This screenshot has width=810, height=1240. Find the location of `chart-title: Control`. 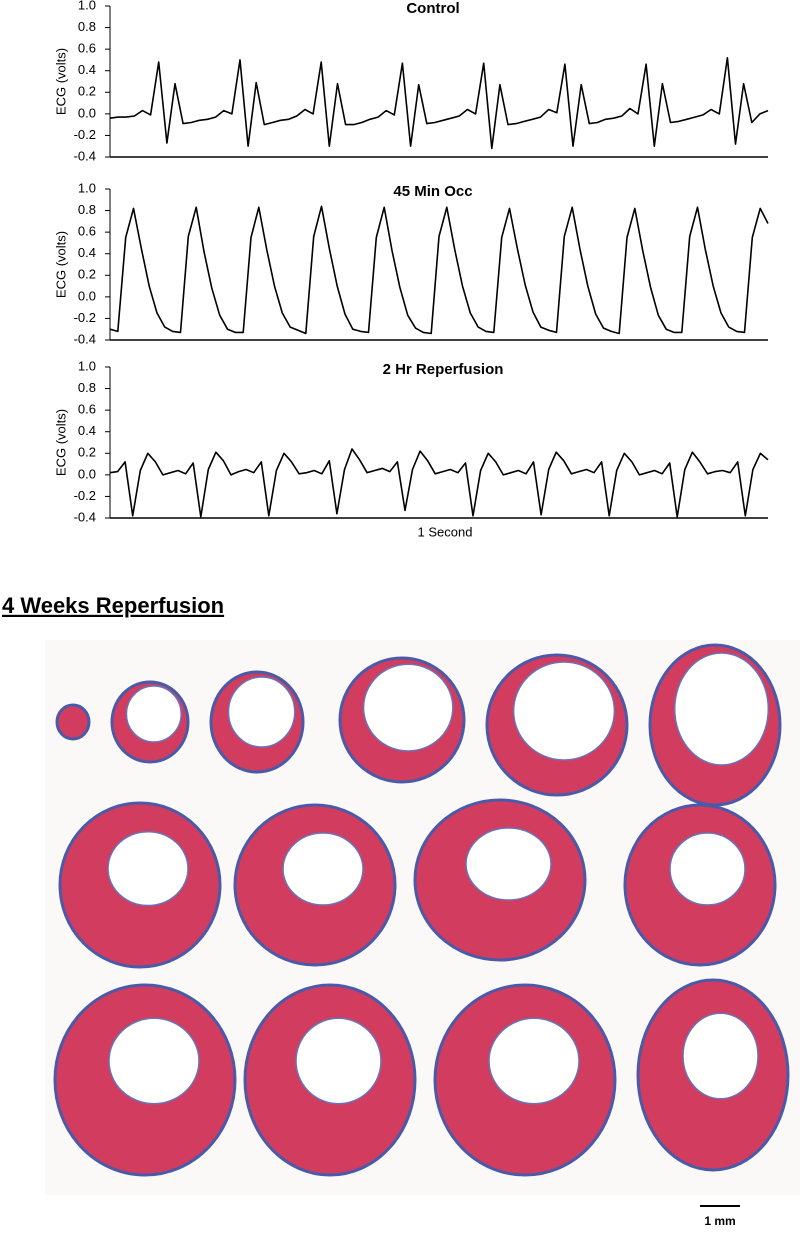

chart-title: Control is located at coordinates (432, 8).